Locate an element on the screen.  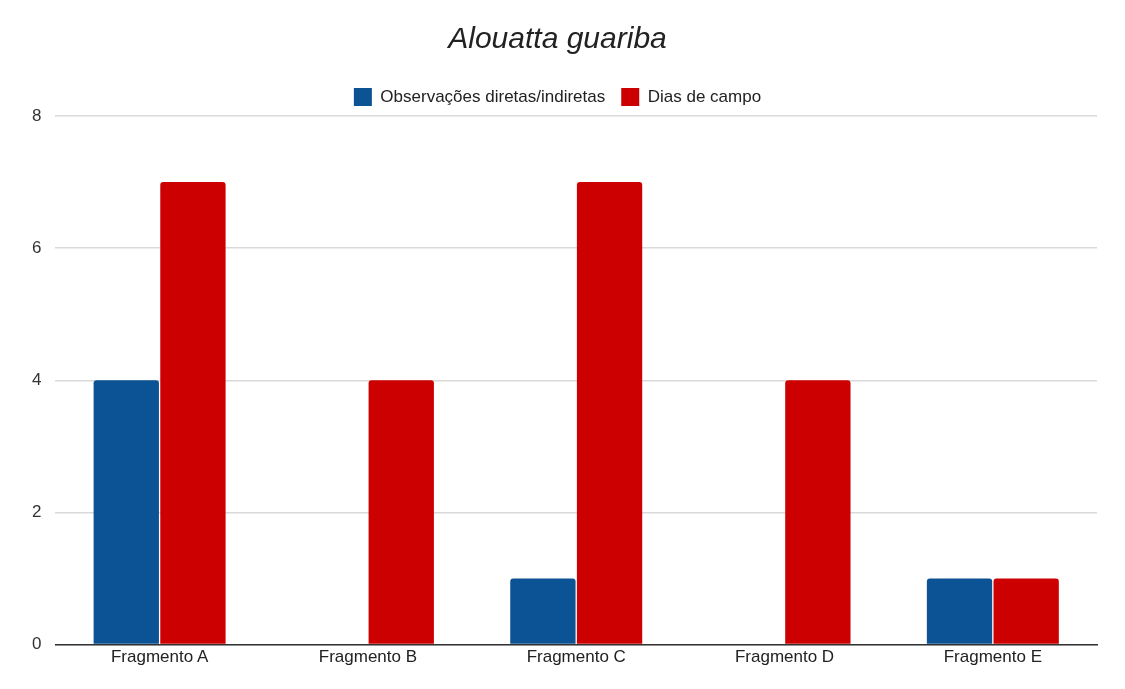
x-tick-label: Fragmento E is located at coordinates (992, 657).